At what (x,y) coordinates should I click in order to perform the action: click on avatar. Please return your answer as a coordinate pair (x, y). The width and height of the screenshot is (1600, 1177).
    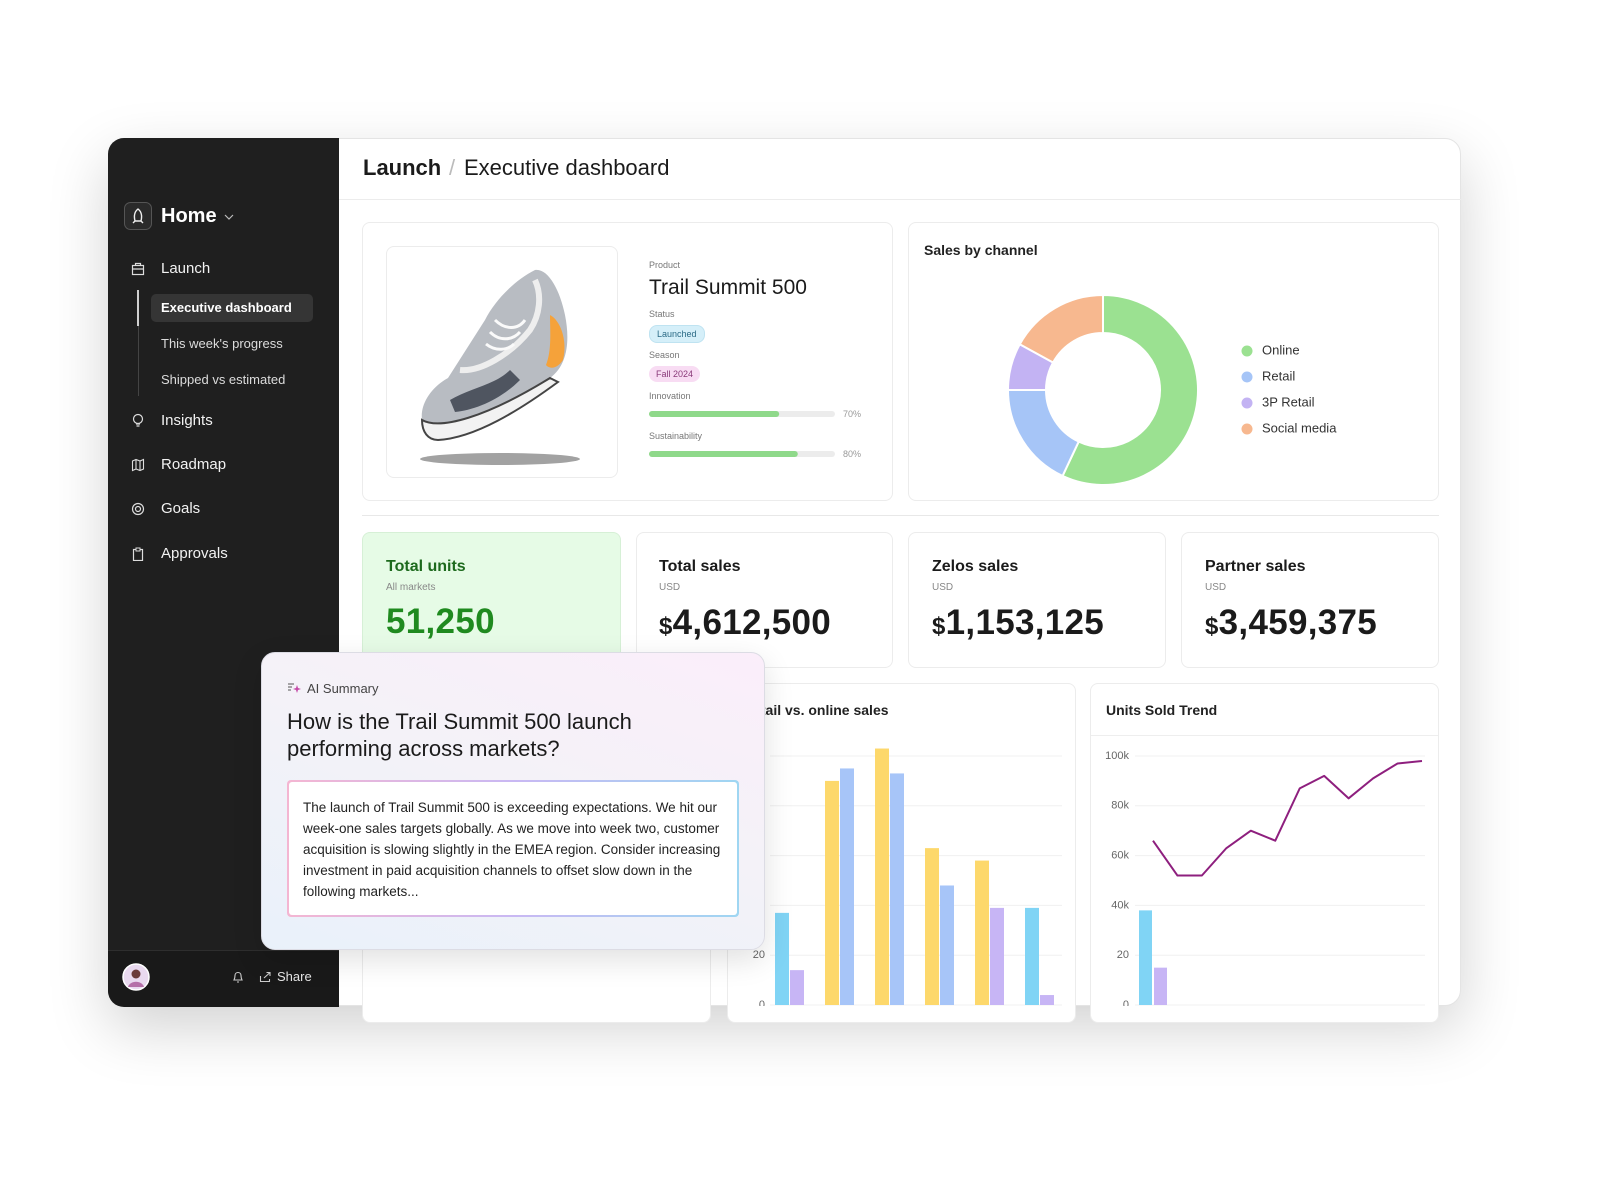
    Looking at the image, I should click on (136, 977).